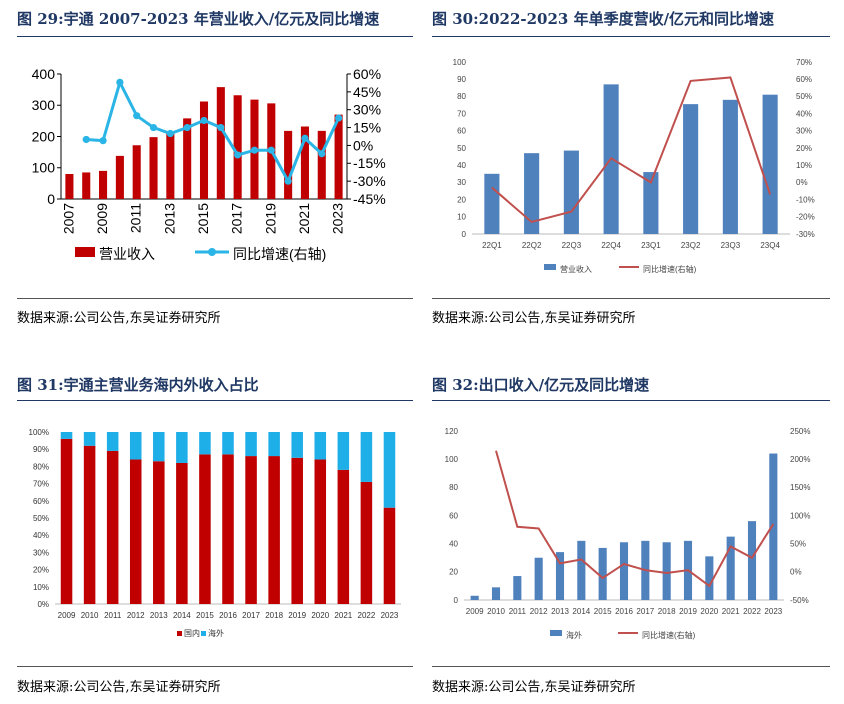 The width and height of the screenshot is (844, 704). I want to click on y-tick-label: 20, so click(461, 199).